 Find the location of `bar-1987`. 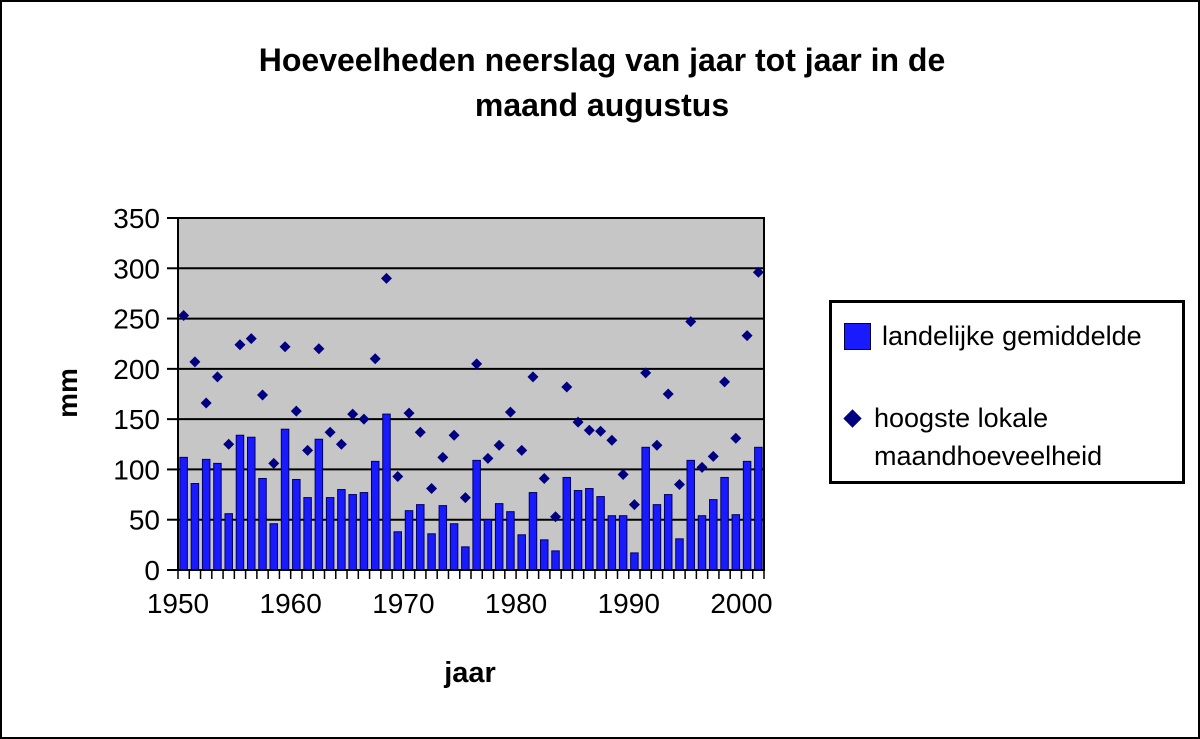

bar-1987 is located at coordinates (589, 529).